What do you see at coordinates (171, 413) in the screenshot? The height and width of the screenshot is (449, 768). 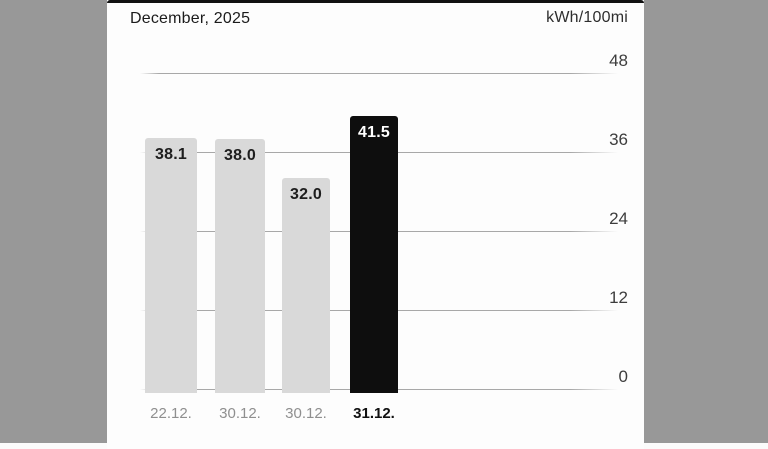 I see `x-axis-label: 22.12.` at bounding box center [171, 413].